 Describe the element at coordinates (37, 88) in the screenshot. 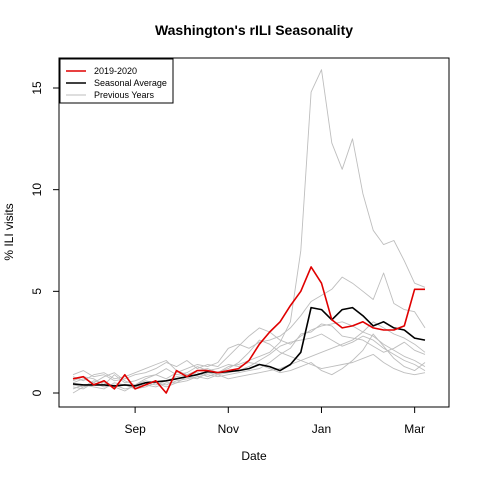

I see `y-tick-label-3: 15` at that location.